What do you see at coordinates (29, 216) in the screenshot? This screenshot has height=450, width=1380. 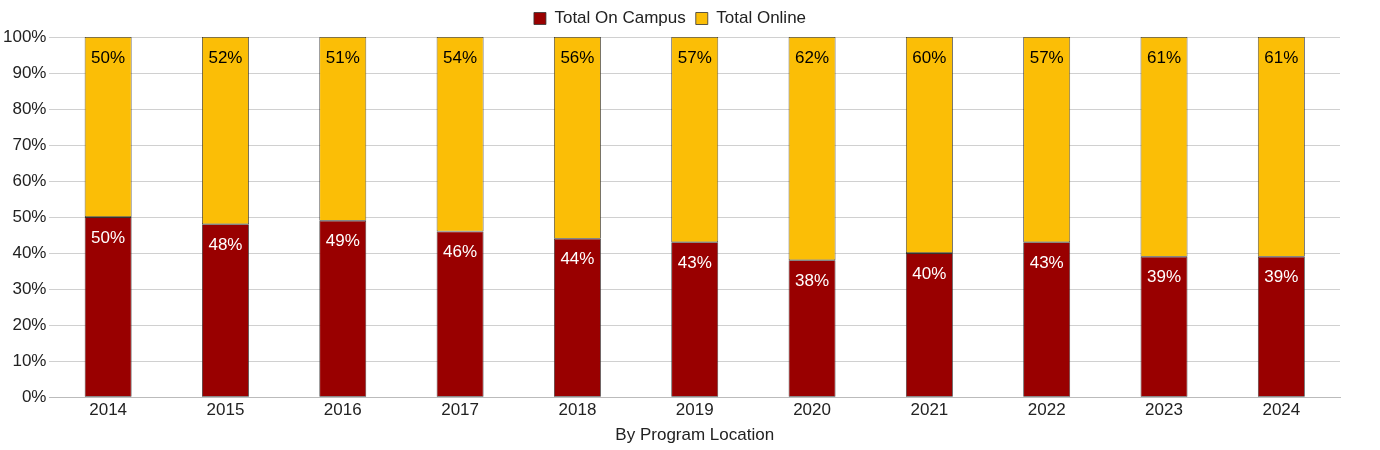 I see `y-tick-label: 50%` at bounding box center [29, 216].